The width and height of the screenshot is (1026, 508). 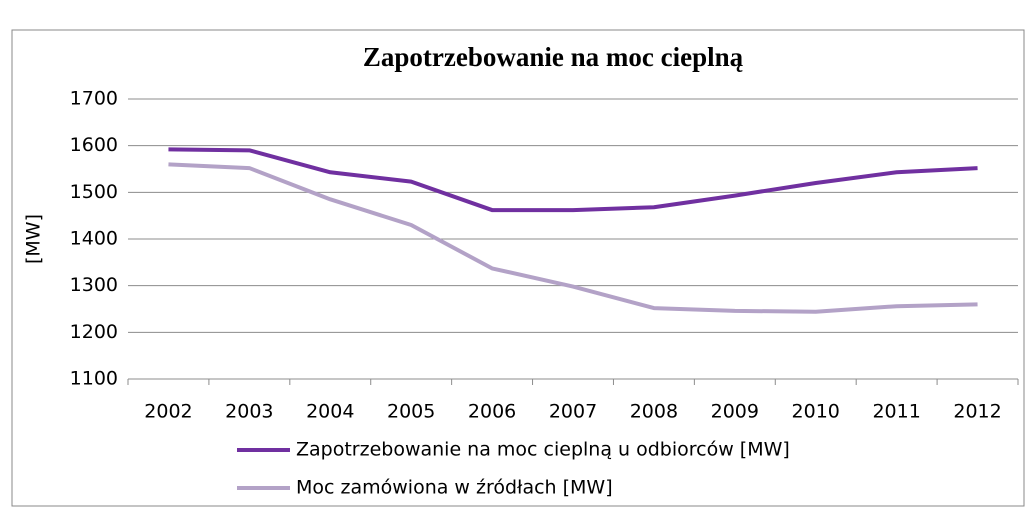 I want to click on x-tick-label: 2006, so click(x=492, y=412).